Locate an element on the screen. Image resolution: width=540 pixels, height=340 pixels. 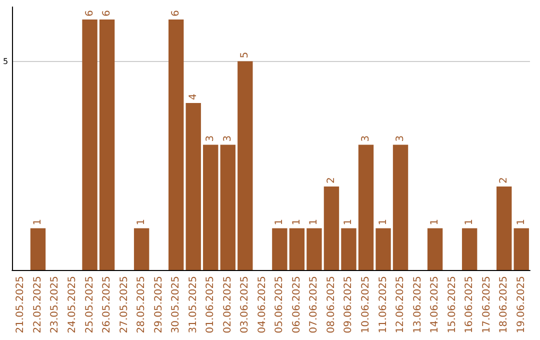
x-tick-label: 14.06.2025 is located at coordinates (435, 305).